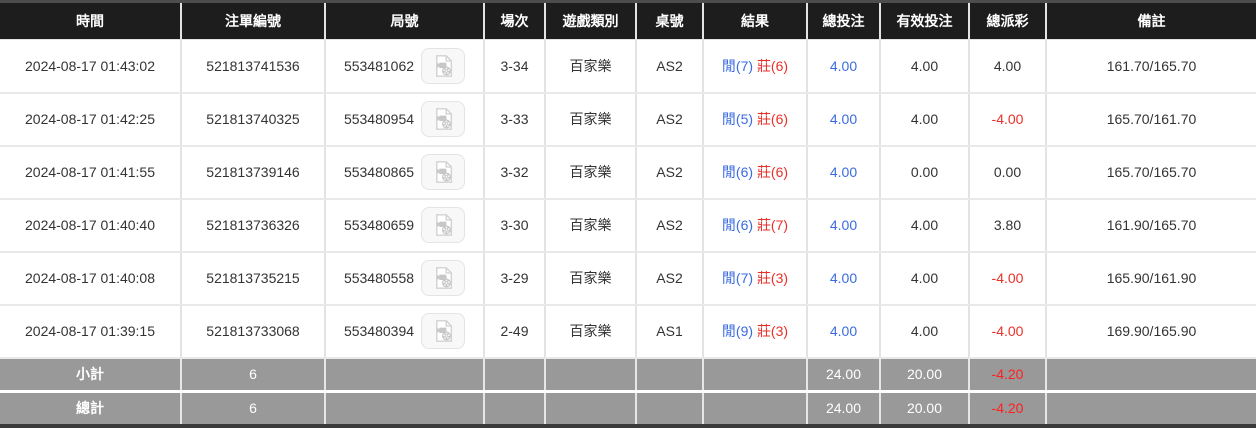 The image size is (1256, 428). What do you see at coordinates (844, 20) in the screenshot?
I see `header-total-bet: 總投注` at bounding box center [844, 20].